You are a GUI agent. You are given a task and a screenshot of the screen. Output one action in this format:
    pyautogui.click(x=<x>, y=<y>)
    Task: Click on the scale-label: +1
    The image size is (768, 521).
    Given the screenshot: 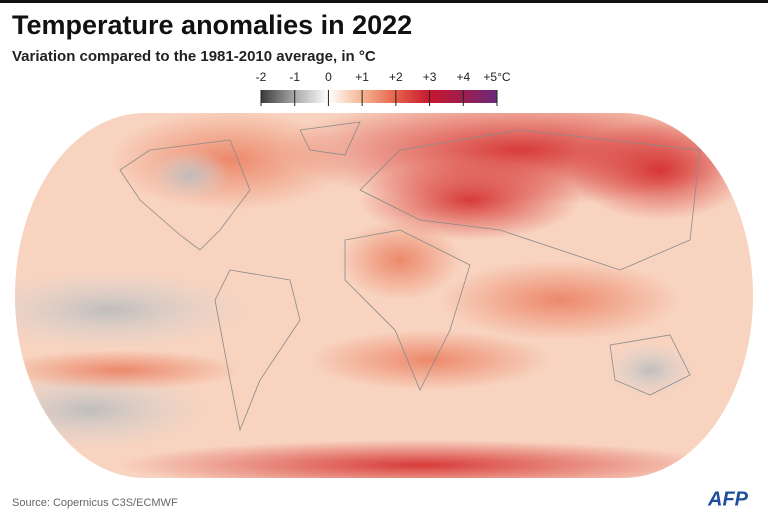 What is the action you would take?
    pyautogui.click(x=362, y=77)
    